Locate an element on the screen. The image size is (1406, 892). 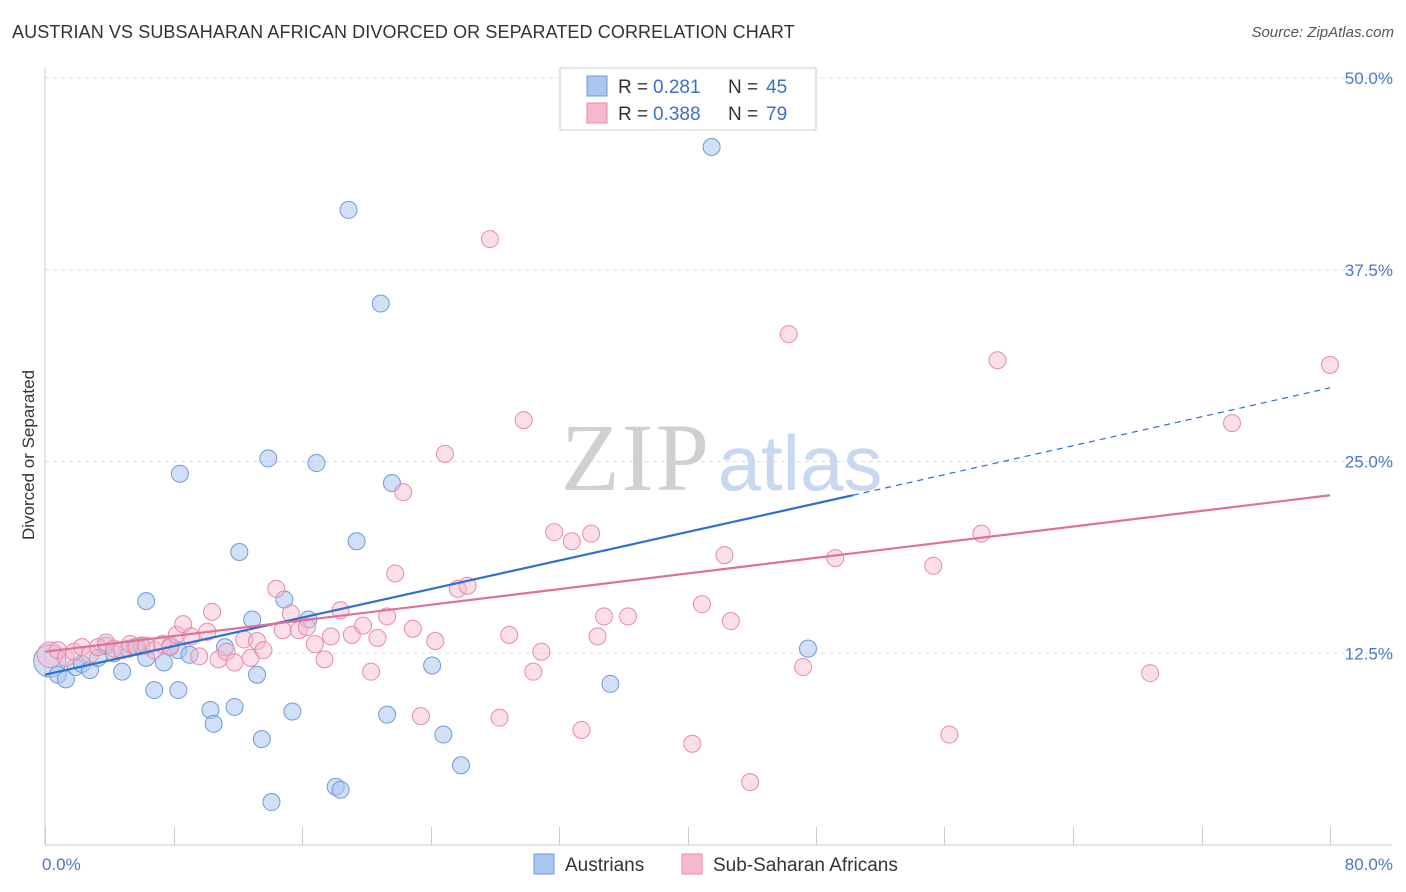
x-tick-label-min: 0.0% is located at coordinates (61, 864).